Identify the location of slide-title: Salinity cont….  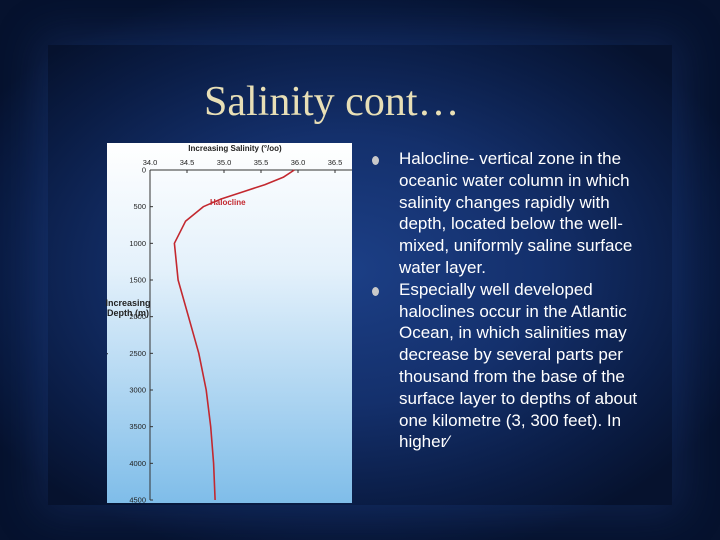
(332, 102).